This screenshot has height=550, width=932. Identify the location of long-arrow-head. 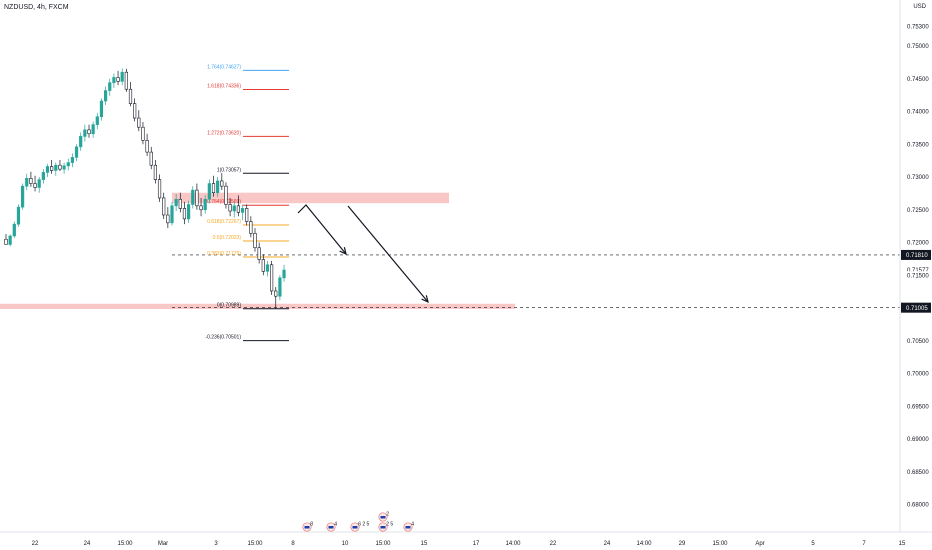
(425, 299).